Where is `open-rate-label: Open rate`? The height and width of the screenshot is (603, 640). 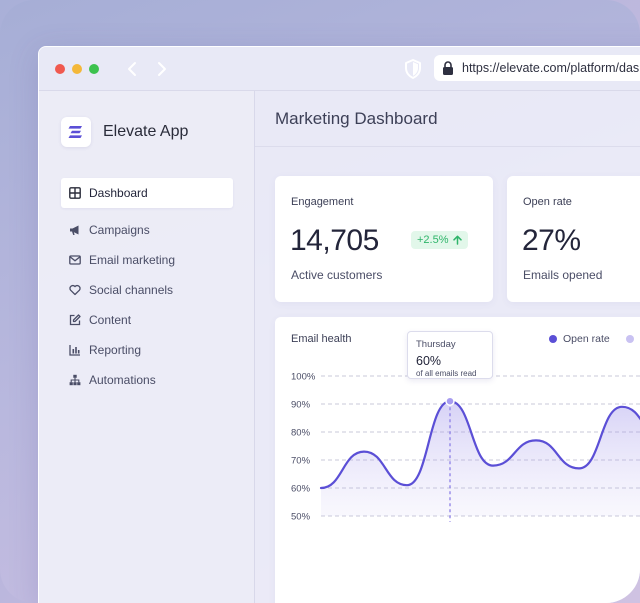
open-rate-label: Open rate is located at coordinates (547, 202).